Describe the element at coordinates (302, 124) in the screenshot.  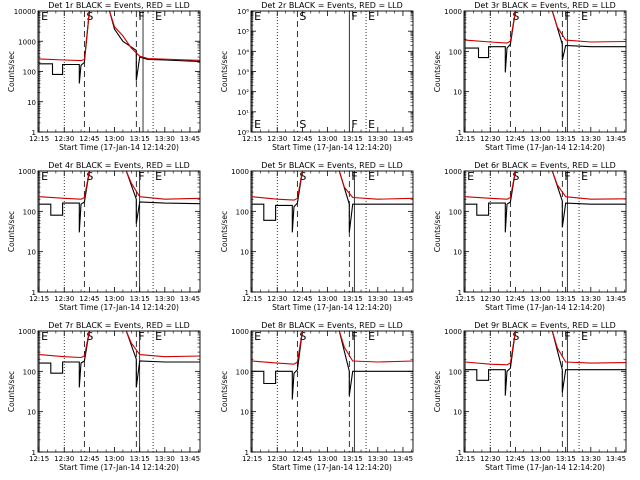
I see `time-marker-label-bottom: S` at that location.